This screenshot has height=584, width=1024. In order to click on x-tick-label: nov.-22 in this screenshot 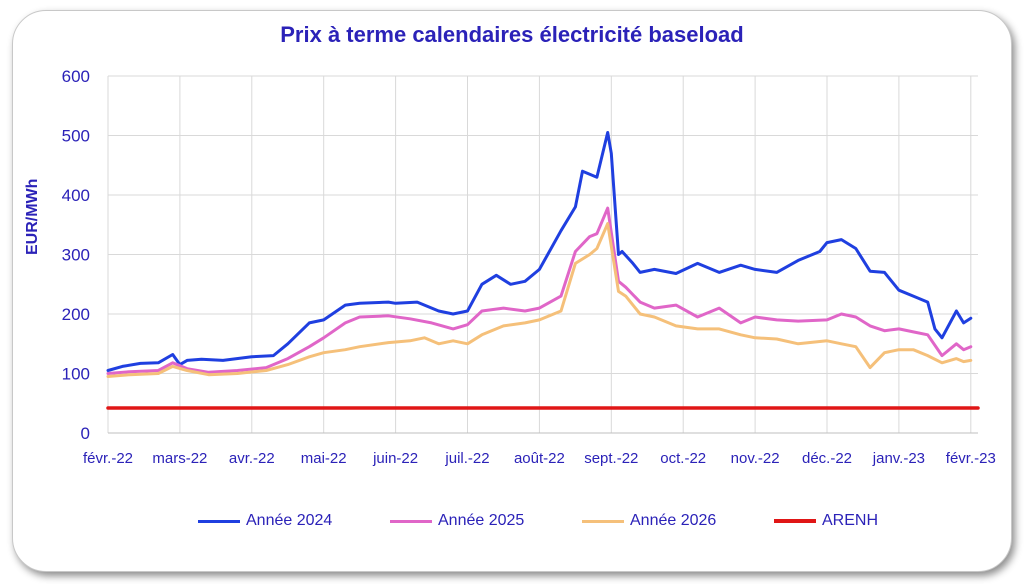, I will do `click(755, 458)`.